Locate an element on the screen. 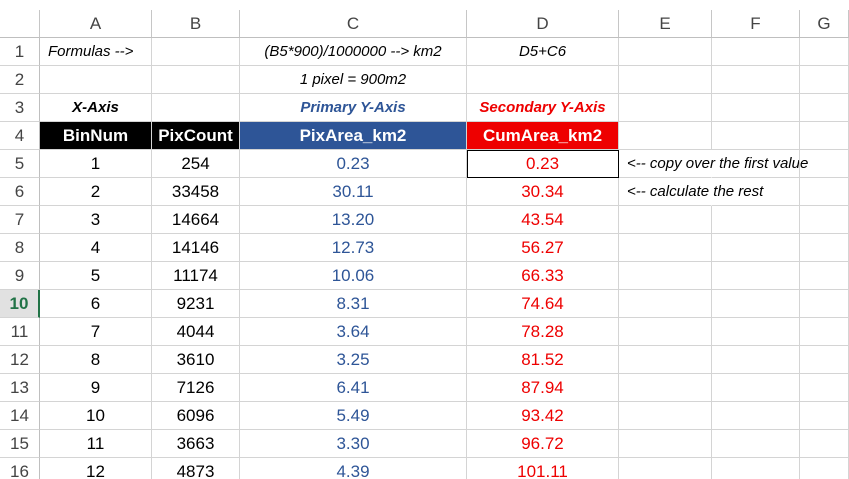 Image resolution: width=849 pixels, height=479 pixels. binnum-cell: 12 is located at coordinates (96, 468).